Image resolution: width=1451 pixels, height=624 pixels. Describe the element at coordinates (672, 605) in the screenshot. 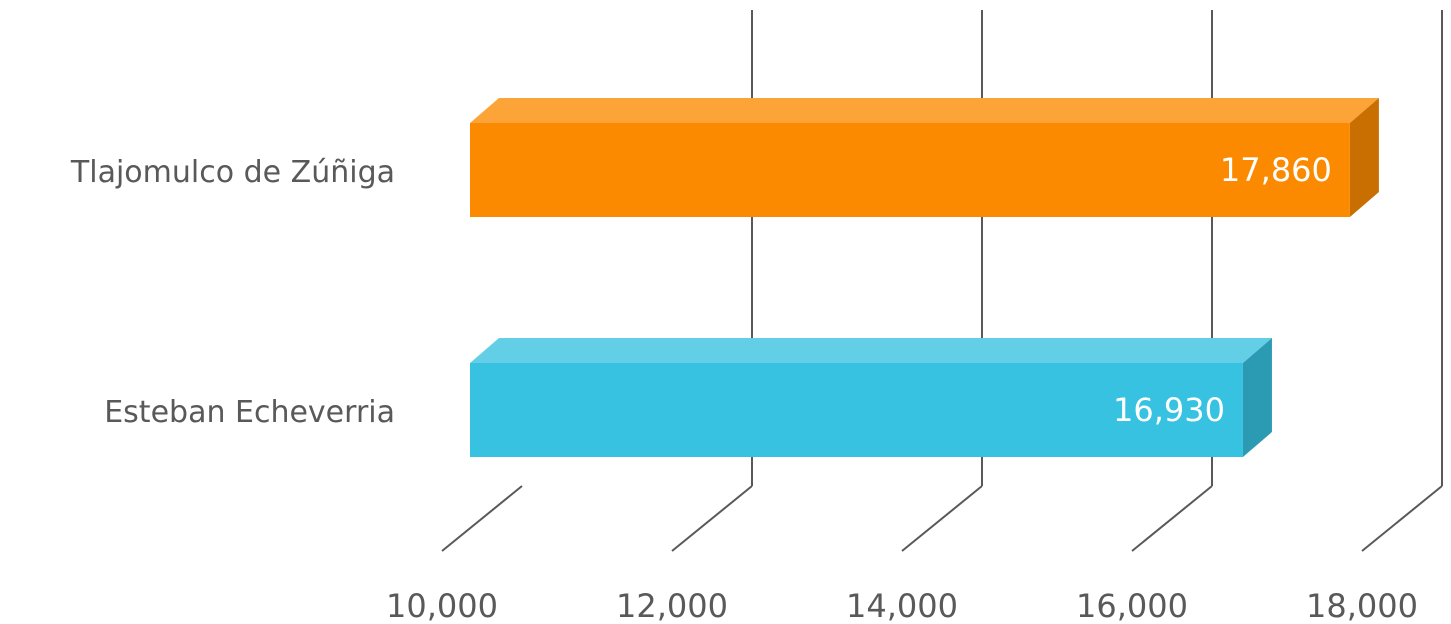

I see `x-tick-label-1: 12,000` at that location.